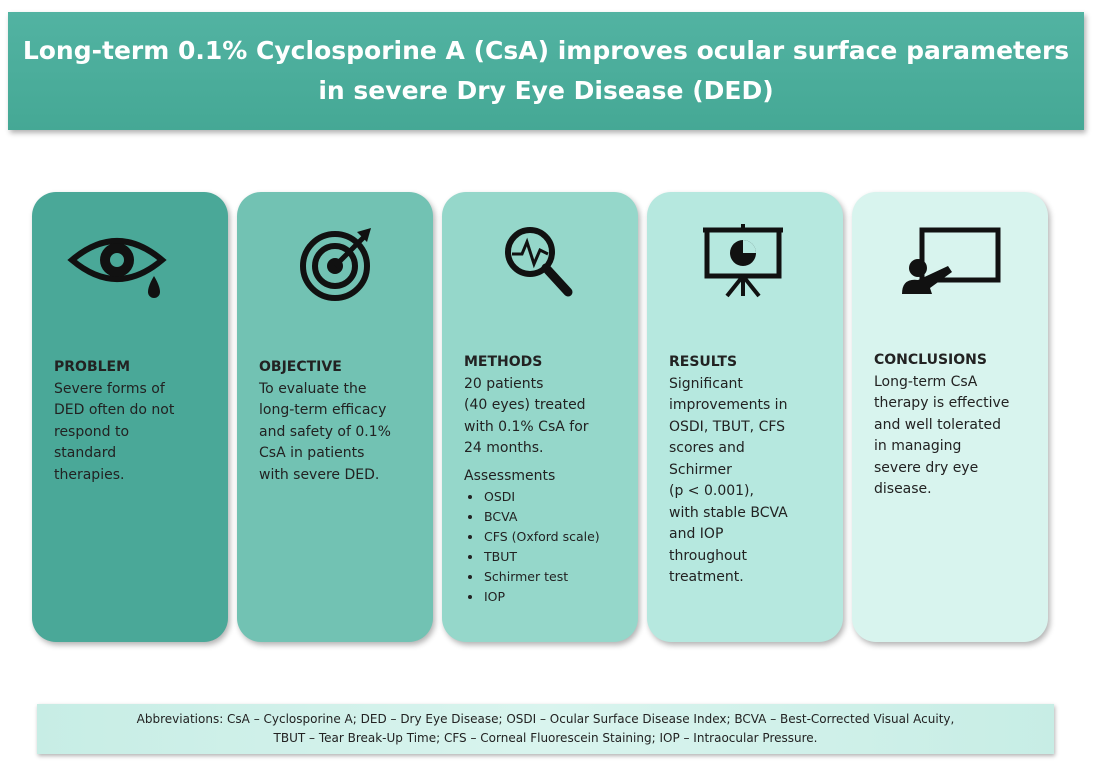  What do you see at coordinates (918, 446) in the screenshot?
I see `card-line: in managing` at bounding box center [918, 446].